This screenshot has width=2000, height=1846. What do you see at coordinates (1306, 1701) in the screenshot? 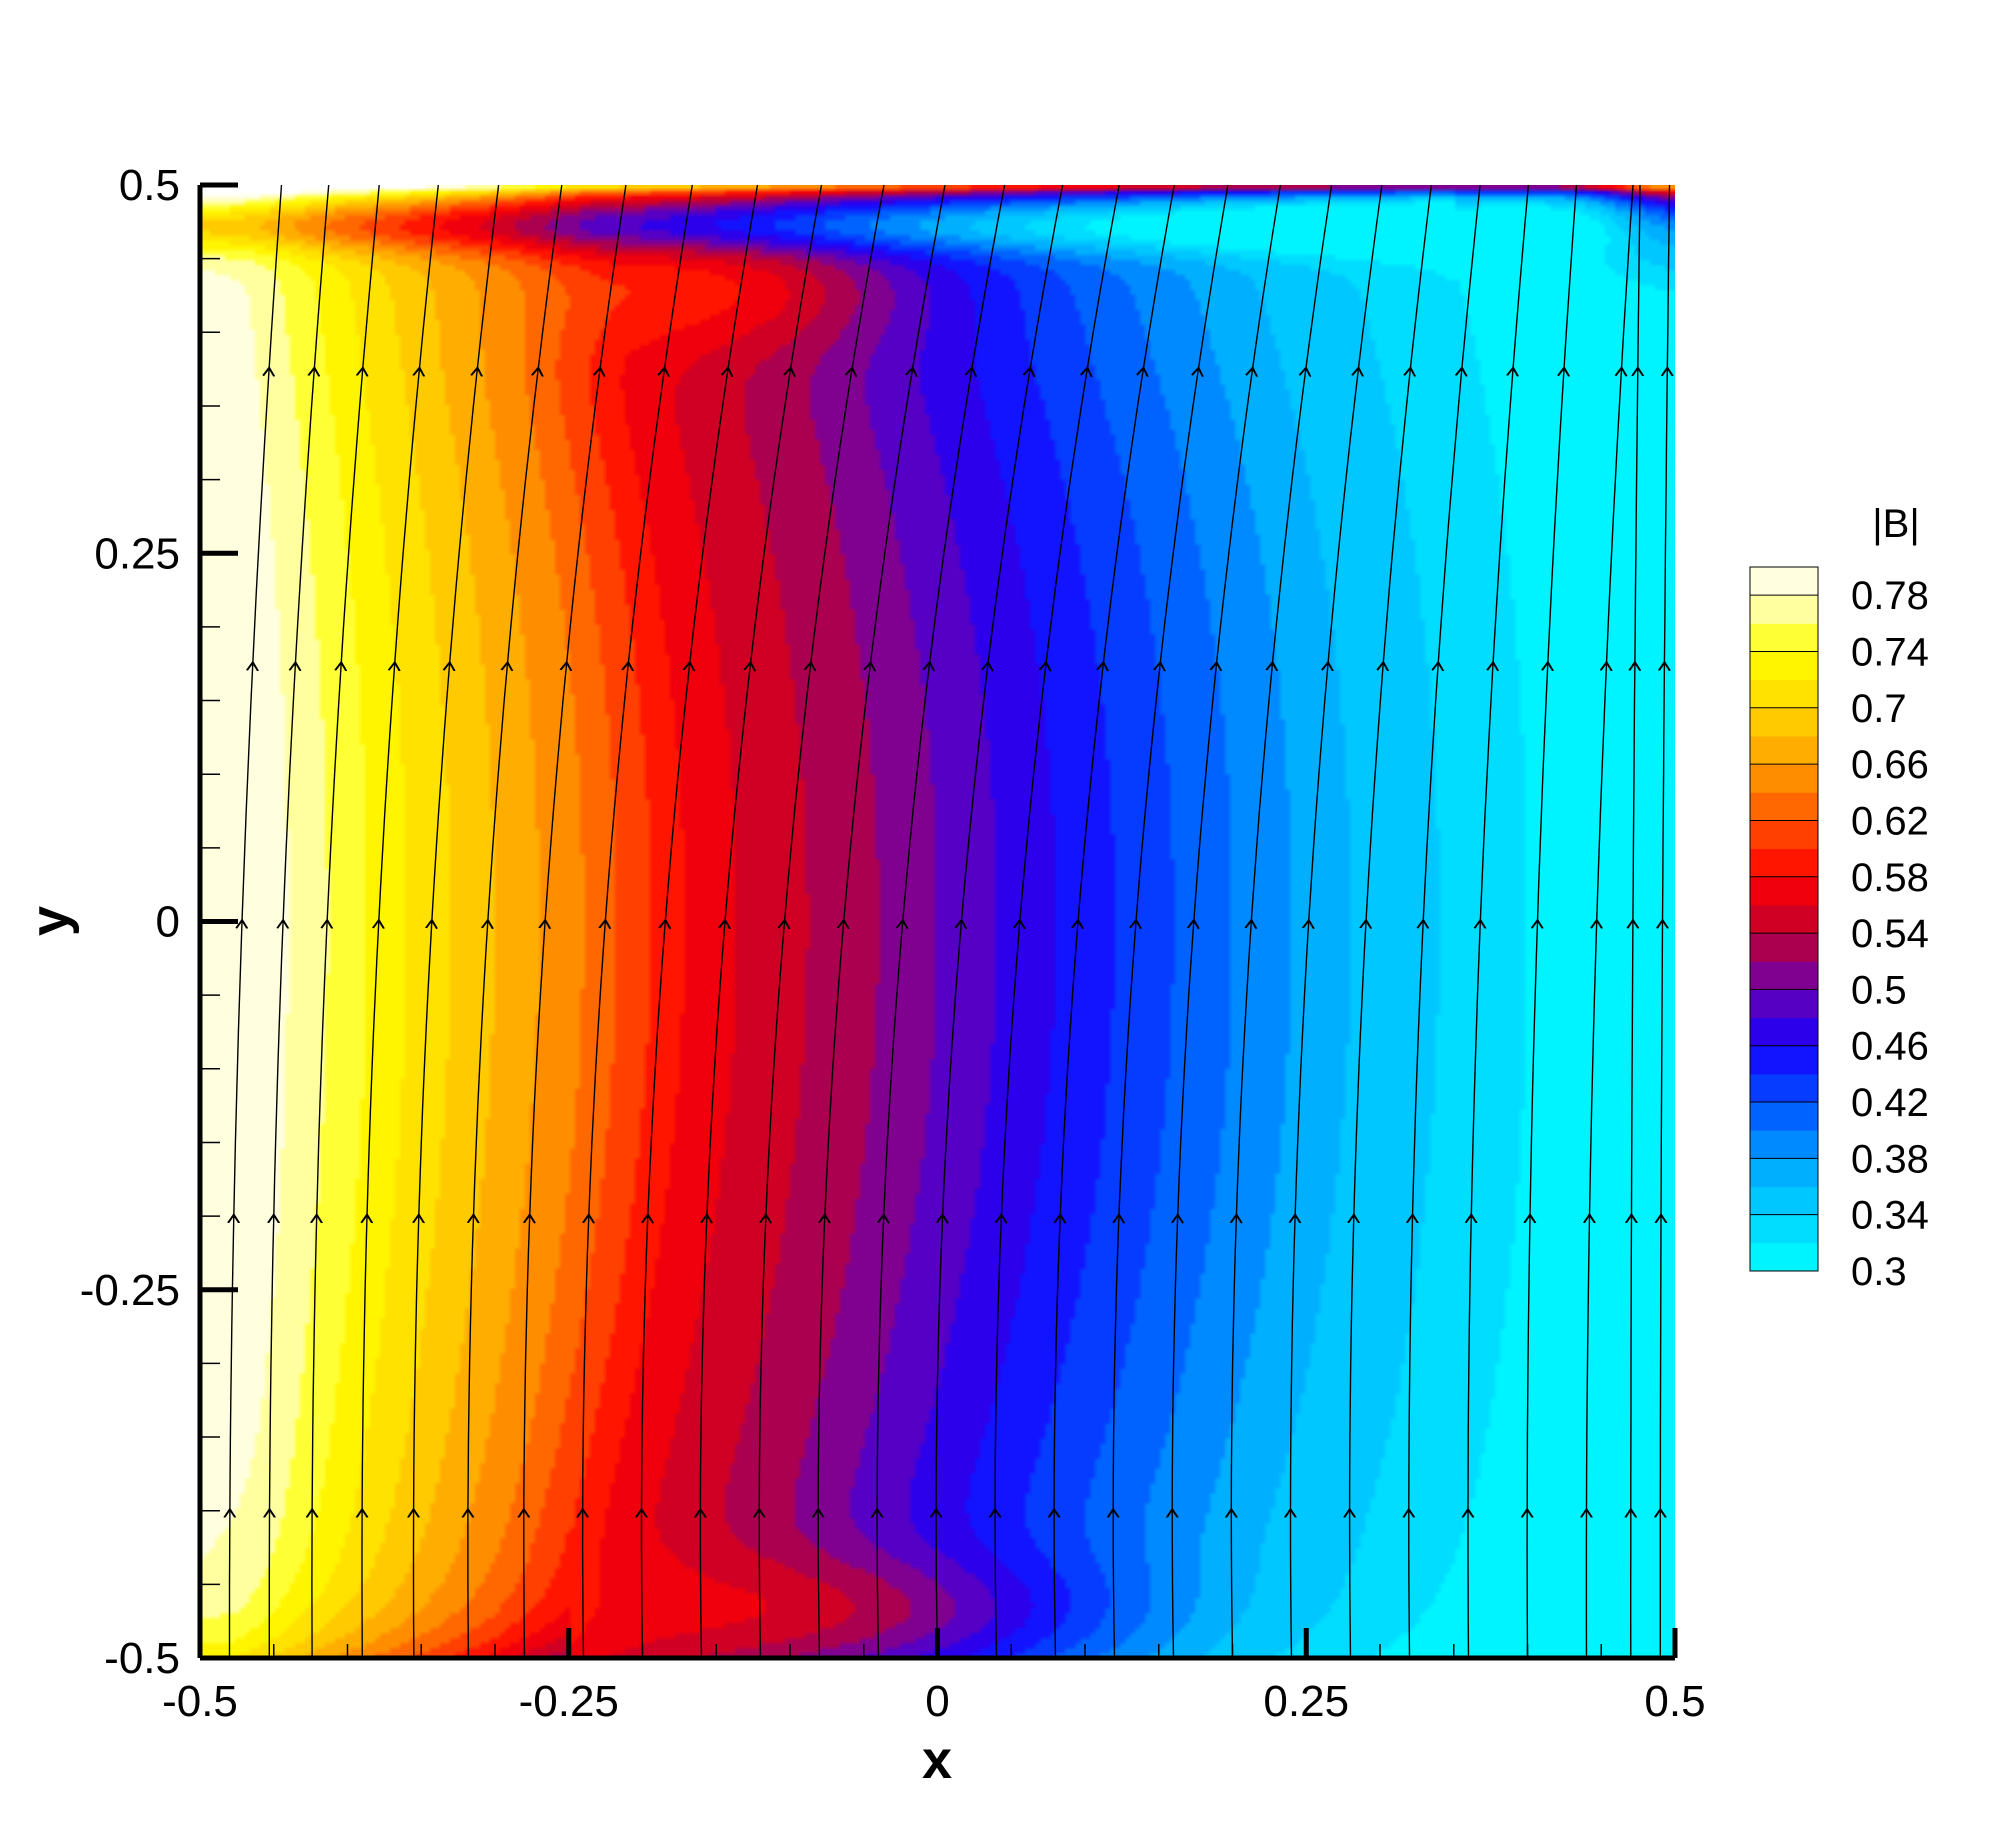
I see `x-tick-label: 0.25` at bounding box center [1306, 1701].